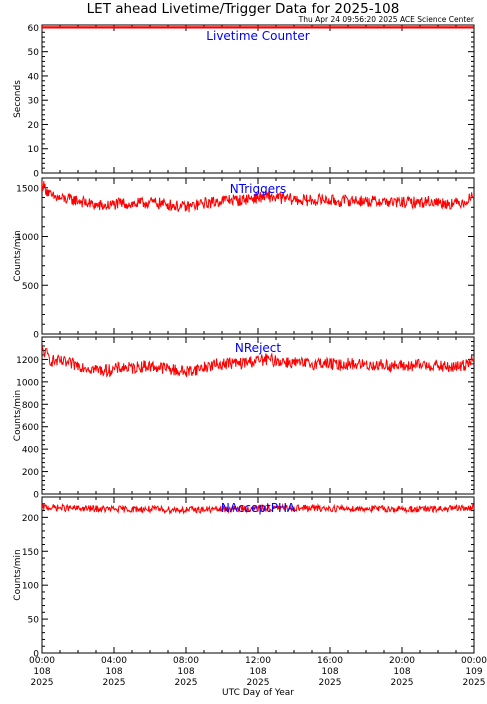  Describe the element at coordinates (257, 36) in the screenshot. I see `panel-title: Livetime Counter` at that location.